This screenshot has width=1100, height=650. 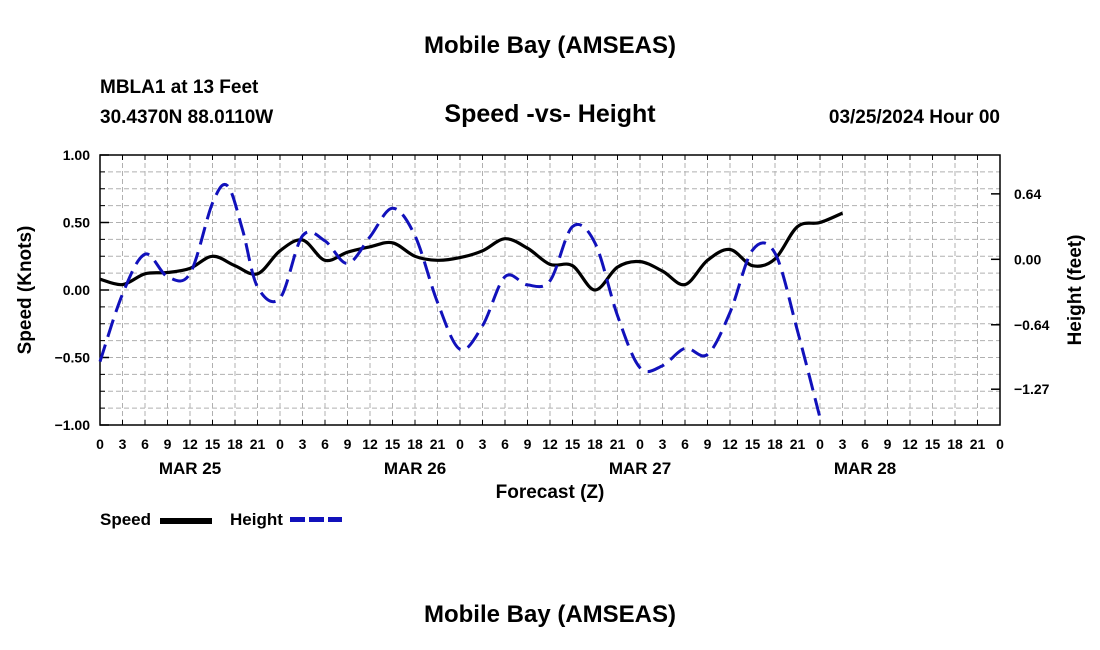 I want to click on station-name: MBLA1 at 13 Feet, so click(x=179, y=87).